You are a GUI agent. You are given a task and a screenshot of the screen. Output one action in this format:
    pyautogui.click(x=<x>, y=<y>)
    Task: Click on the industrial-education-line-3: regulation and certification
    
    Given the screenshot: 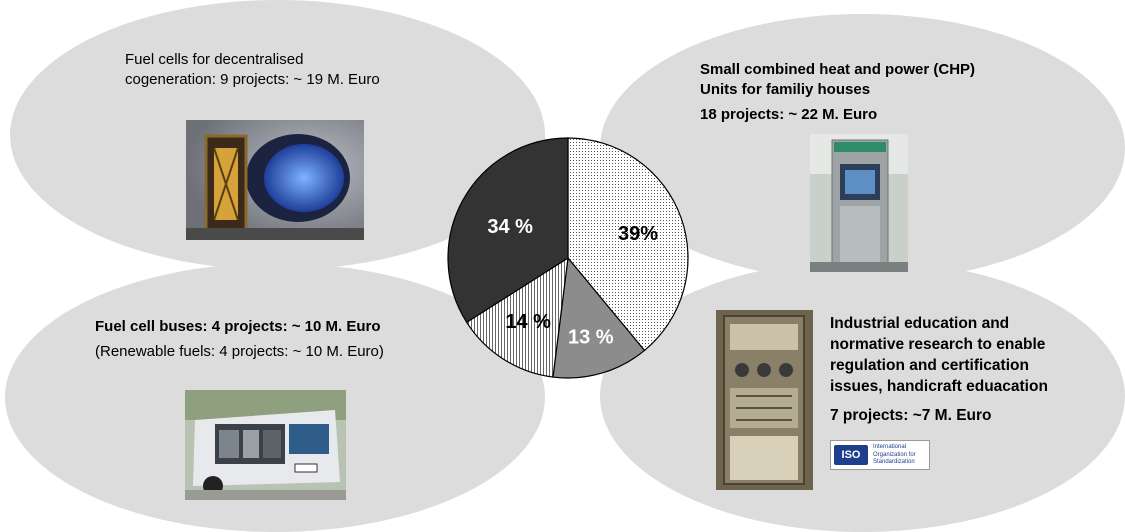 What is the action you would take?
    pyautogui.click(x=929, y=365)
    